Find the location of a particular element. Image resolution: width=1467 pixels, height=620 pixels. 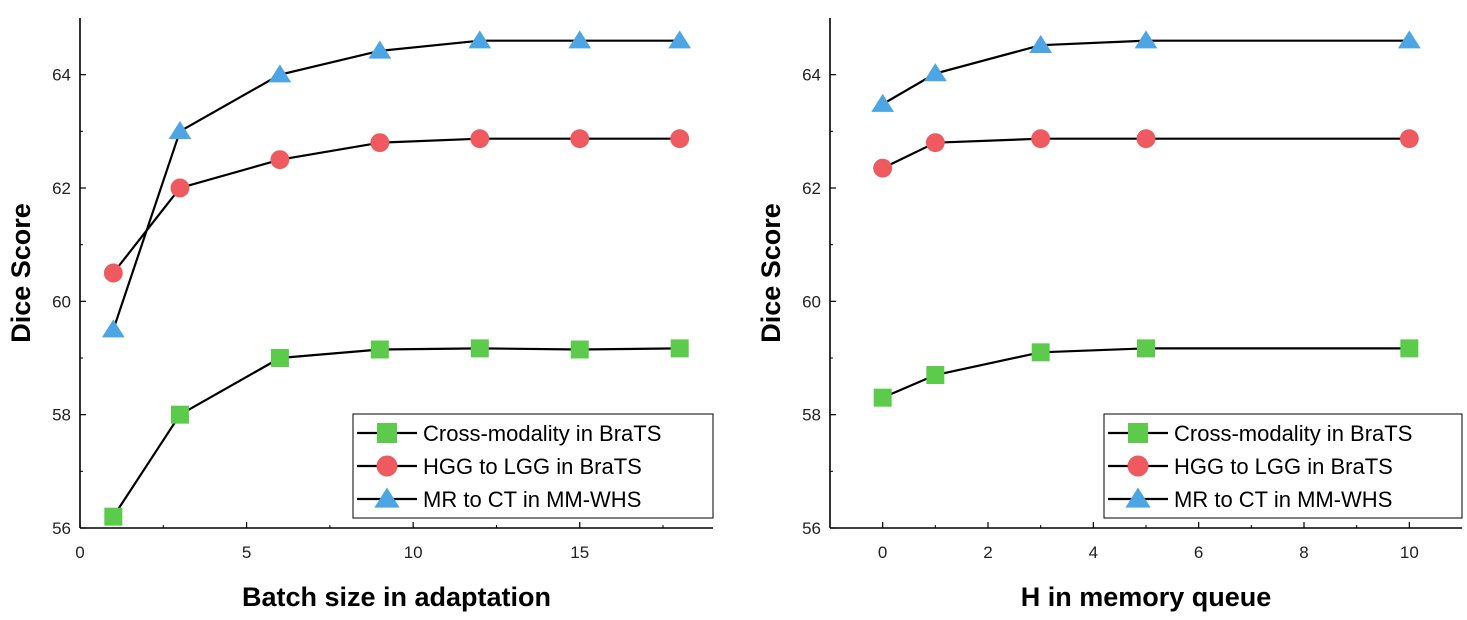

x-tick-label: 5 is located at coordinates (246, 552).